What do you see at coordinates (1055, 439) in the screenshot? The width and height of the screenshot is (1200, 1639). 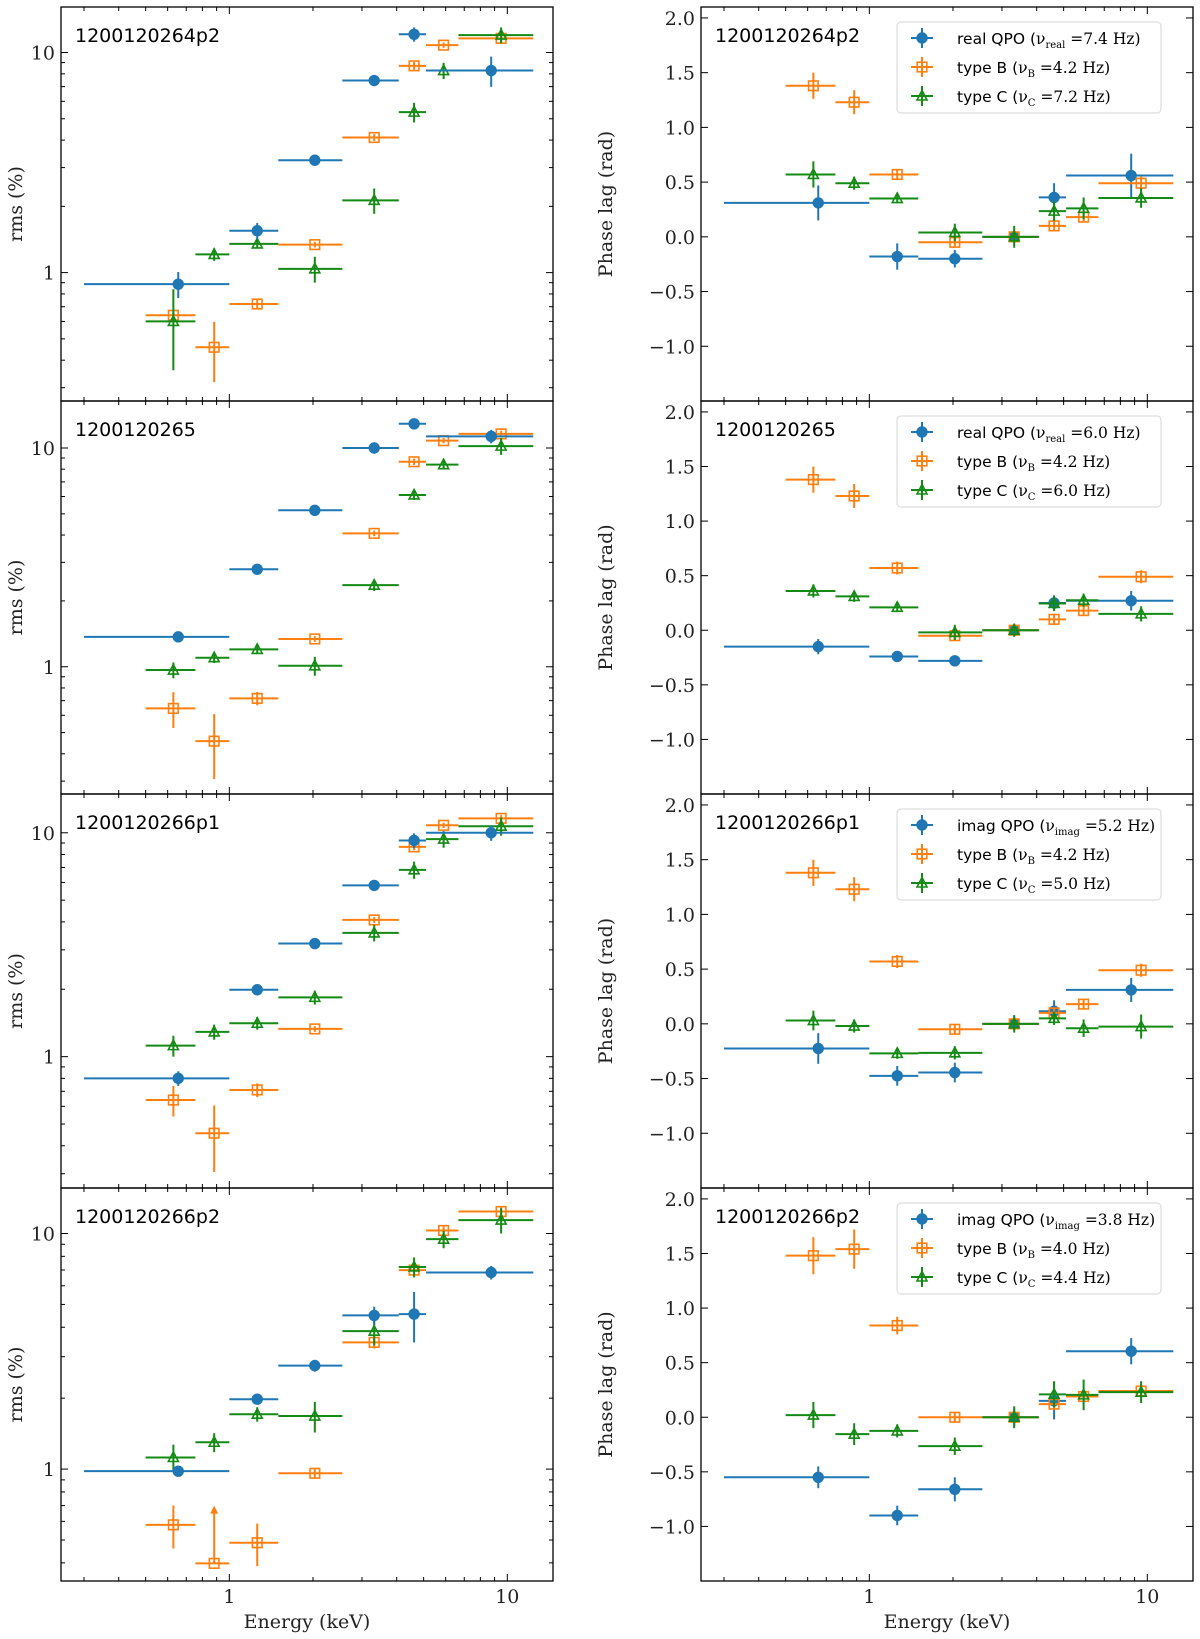 I see `legend-subscript: real` at bounding box center [1055, 439].